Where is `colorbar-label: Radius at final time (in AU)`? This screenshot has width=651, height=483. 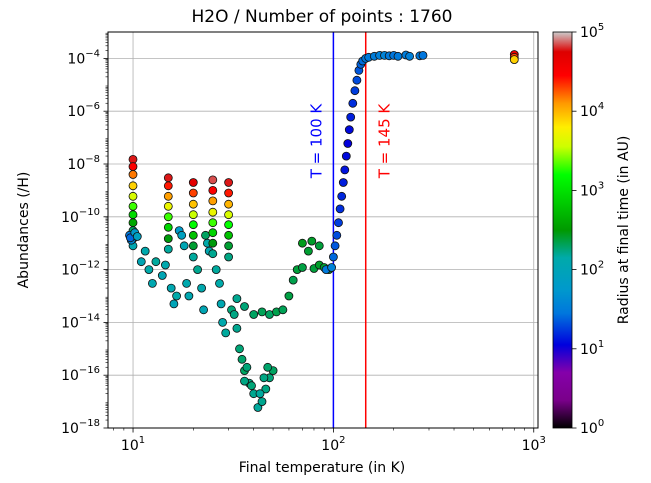 colorbar-label: Radius at final time (in AU) is located at coordinates (624, 230).